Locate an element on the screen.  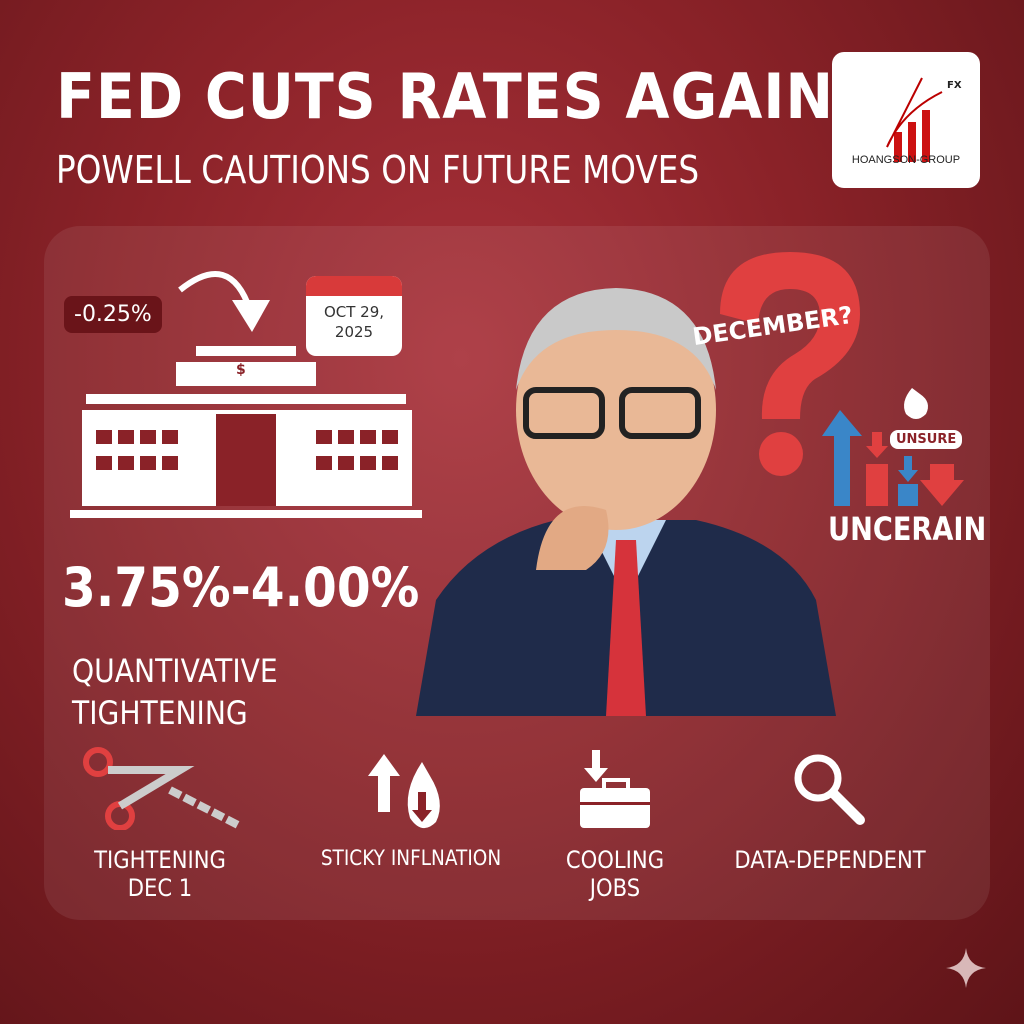
dollar-sign: $ is located at coordinates (241, 370).